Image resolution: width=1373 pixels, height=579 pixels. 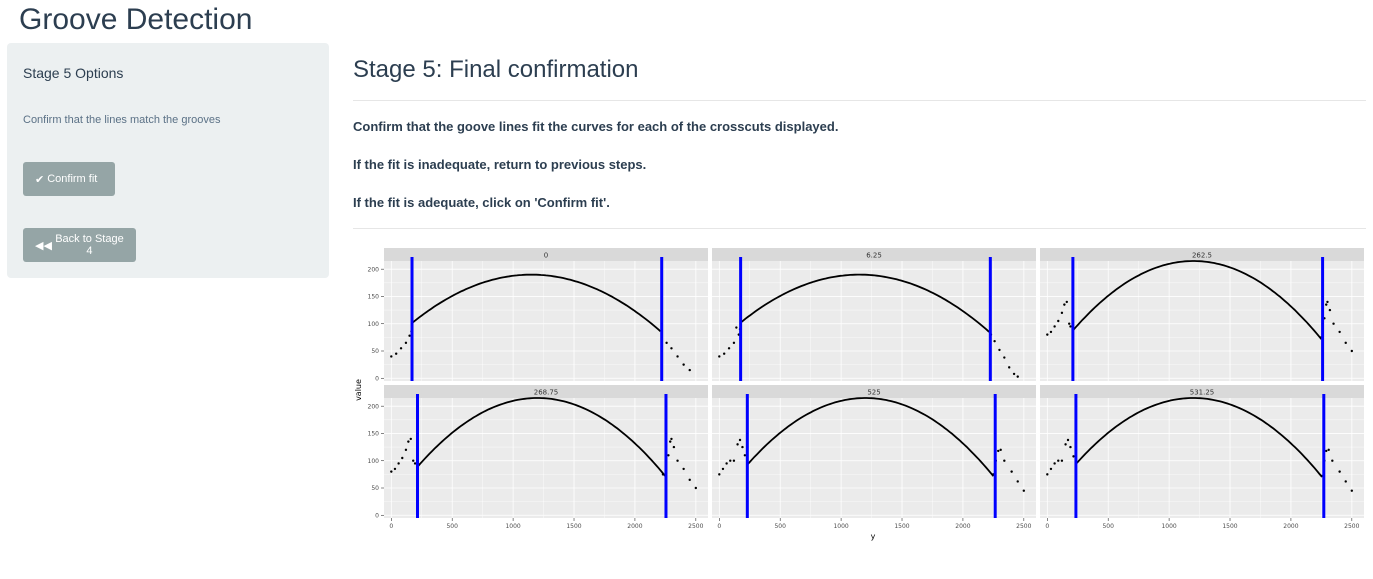 What do you see at coordinates (374, 461) in the screenshot?
I see `y-tick-label: 100` at bounding box center [374, 461].